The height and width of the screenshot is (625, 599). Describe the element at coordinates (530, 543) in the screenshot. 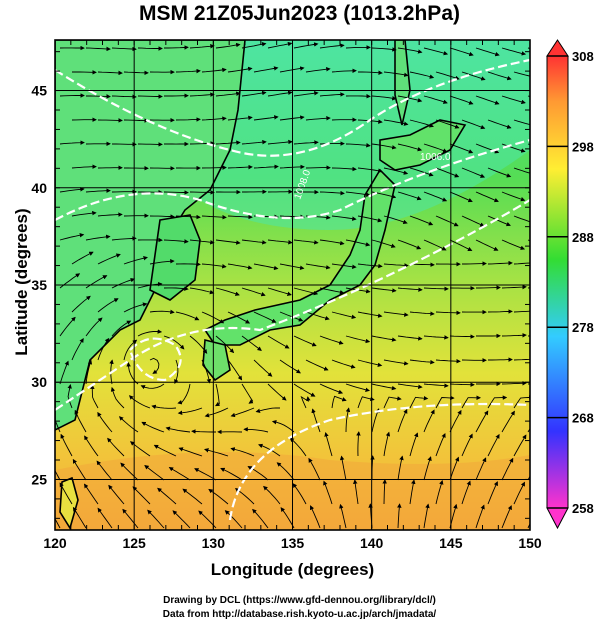

I see `x-tick-label: 150` at that location.